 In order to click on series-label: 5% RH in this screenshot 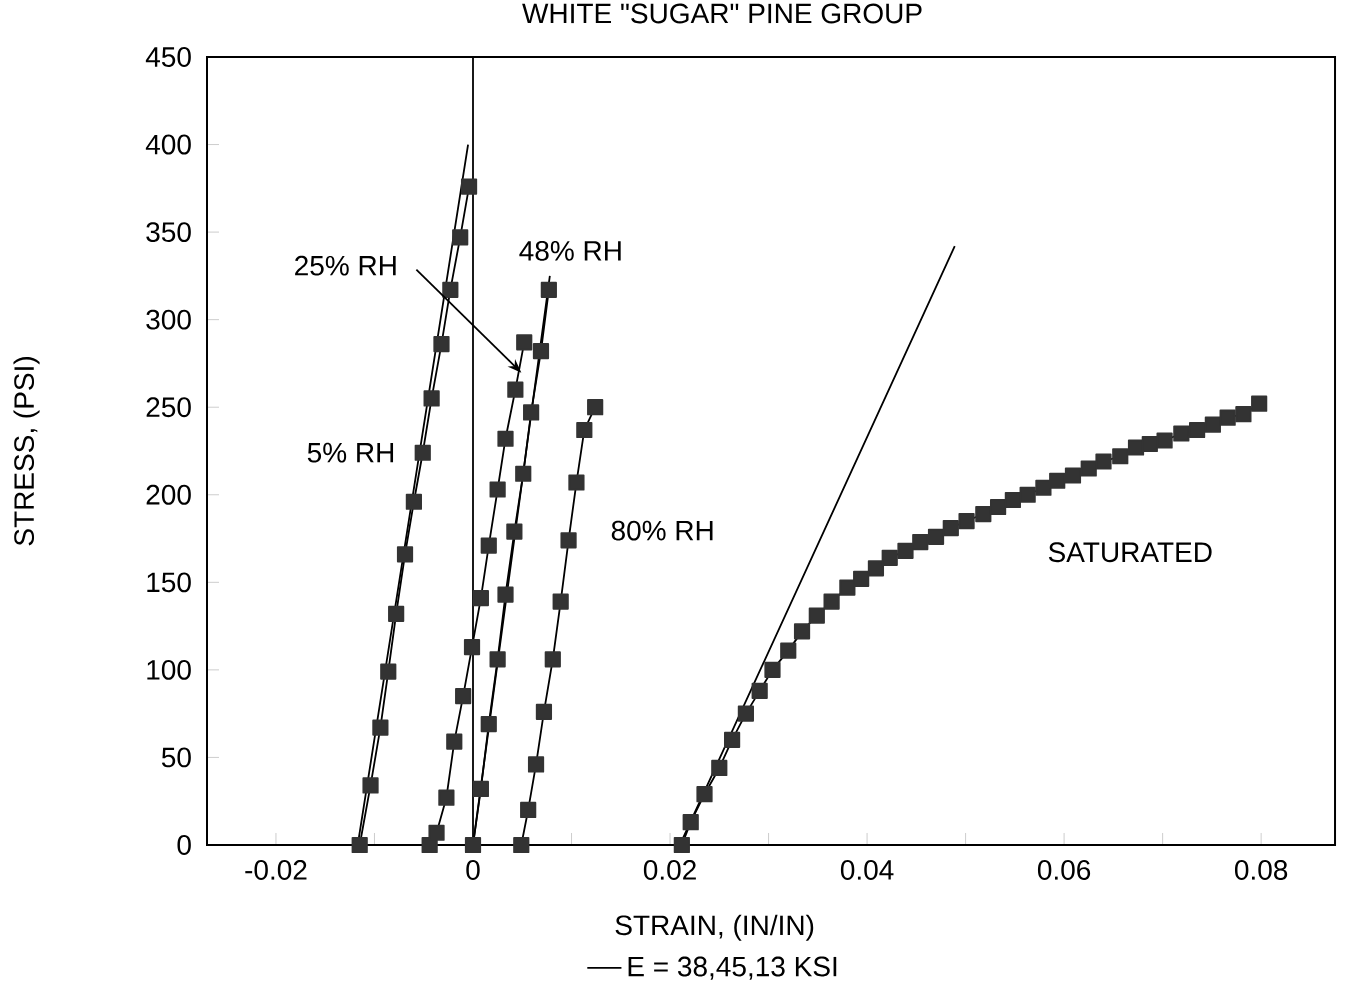, I will do `click(350, 452)`.